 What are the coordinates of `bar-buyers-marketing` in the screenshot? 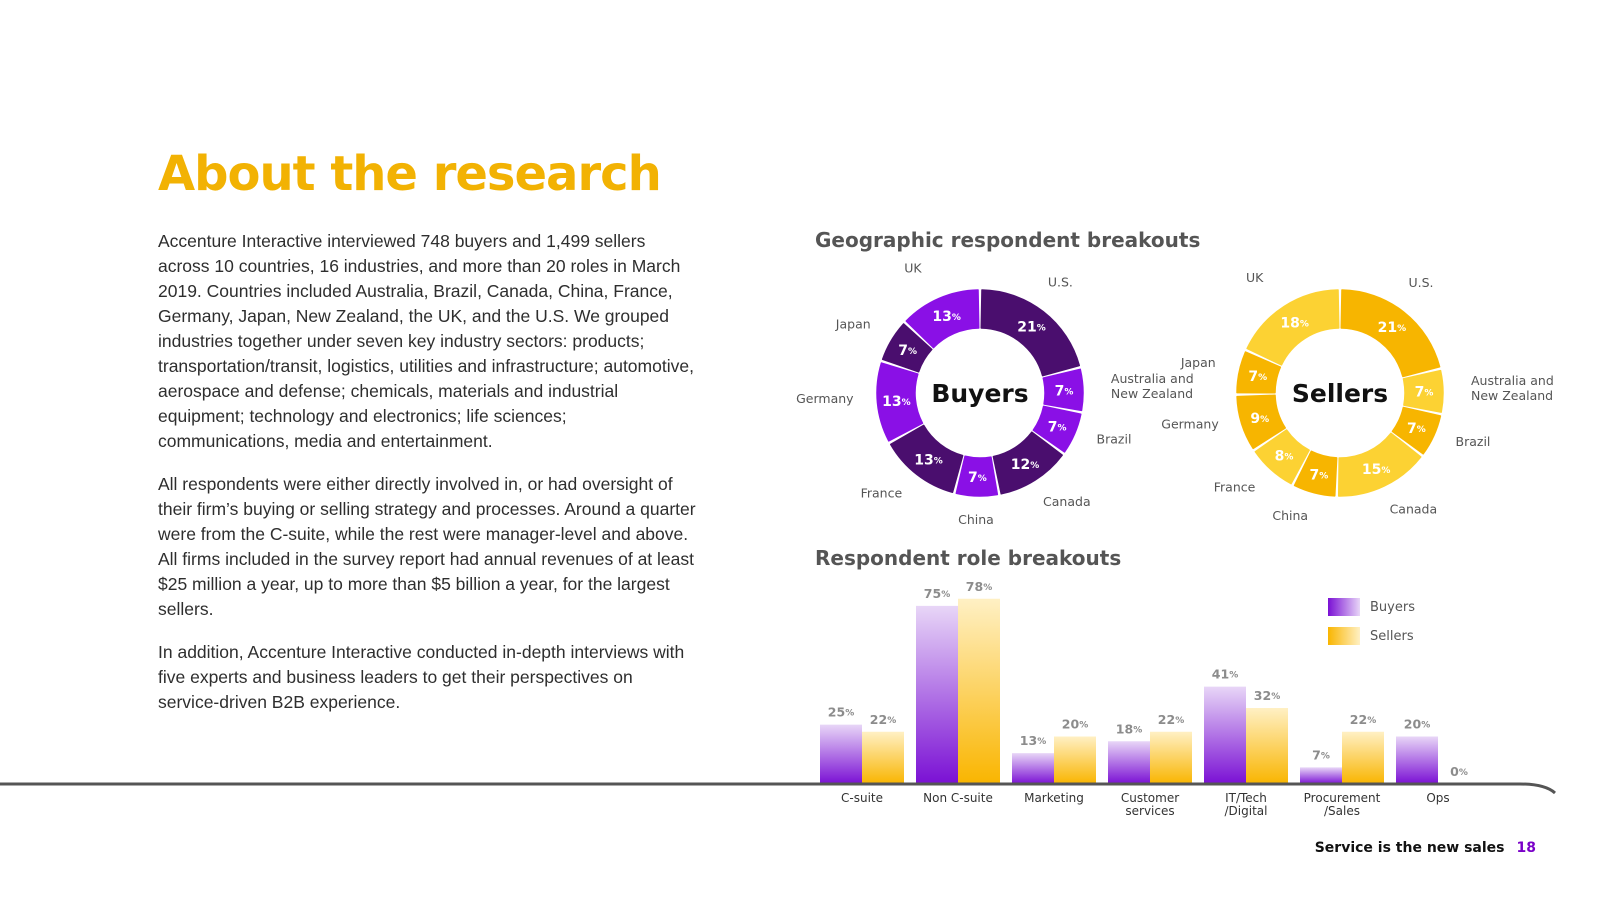 It's located at (1033, 768).